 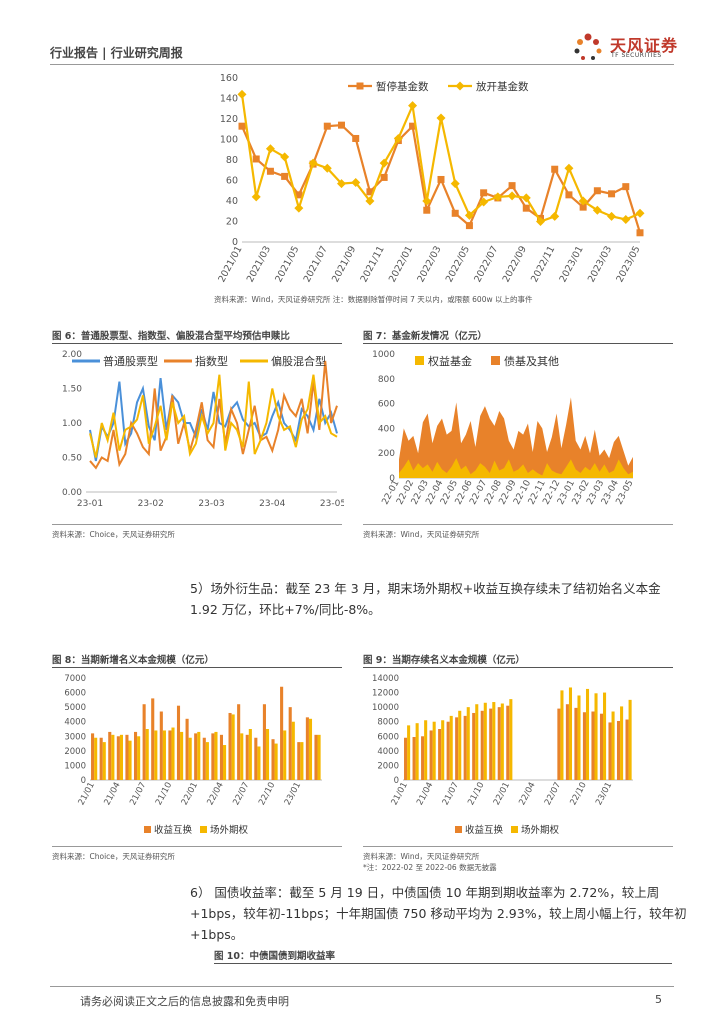 What do you see at coordinates (429, 264) in the screenshot?
I see `fig5-xtick-label: 2022/03` at bounding box center [429, 264].